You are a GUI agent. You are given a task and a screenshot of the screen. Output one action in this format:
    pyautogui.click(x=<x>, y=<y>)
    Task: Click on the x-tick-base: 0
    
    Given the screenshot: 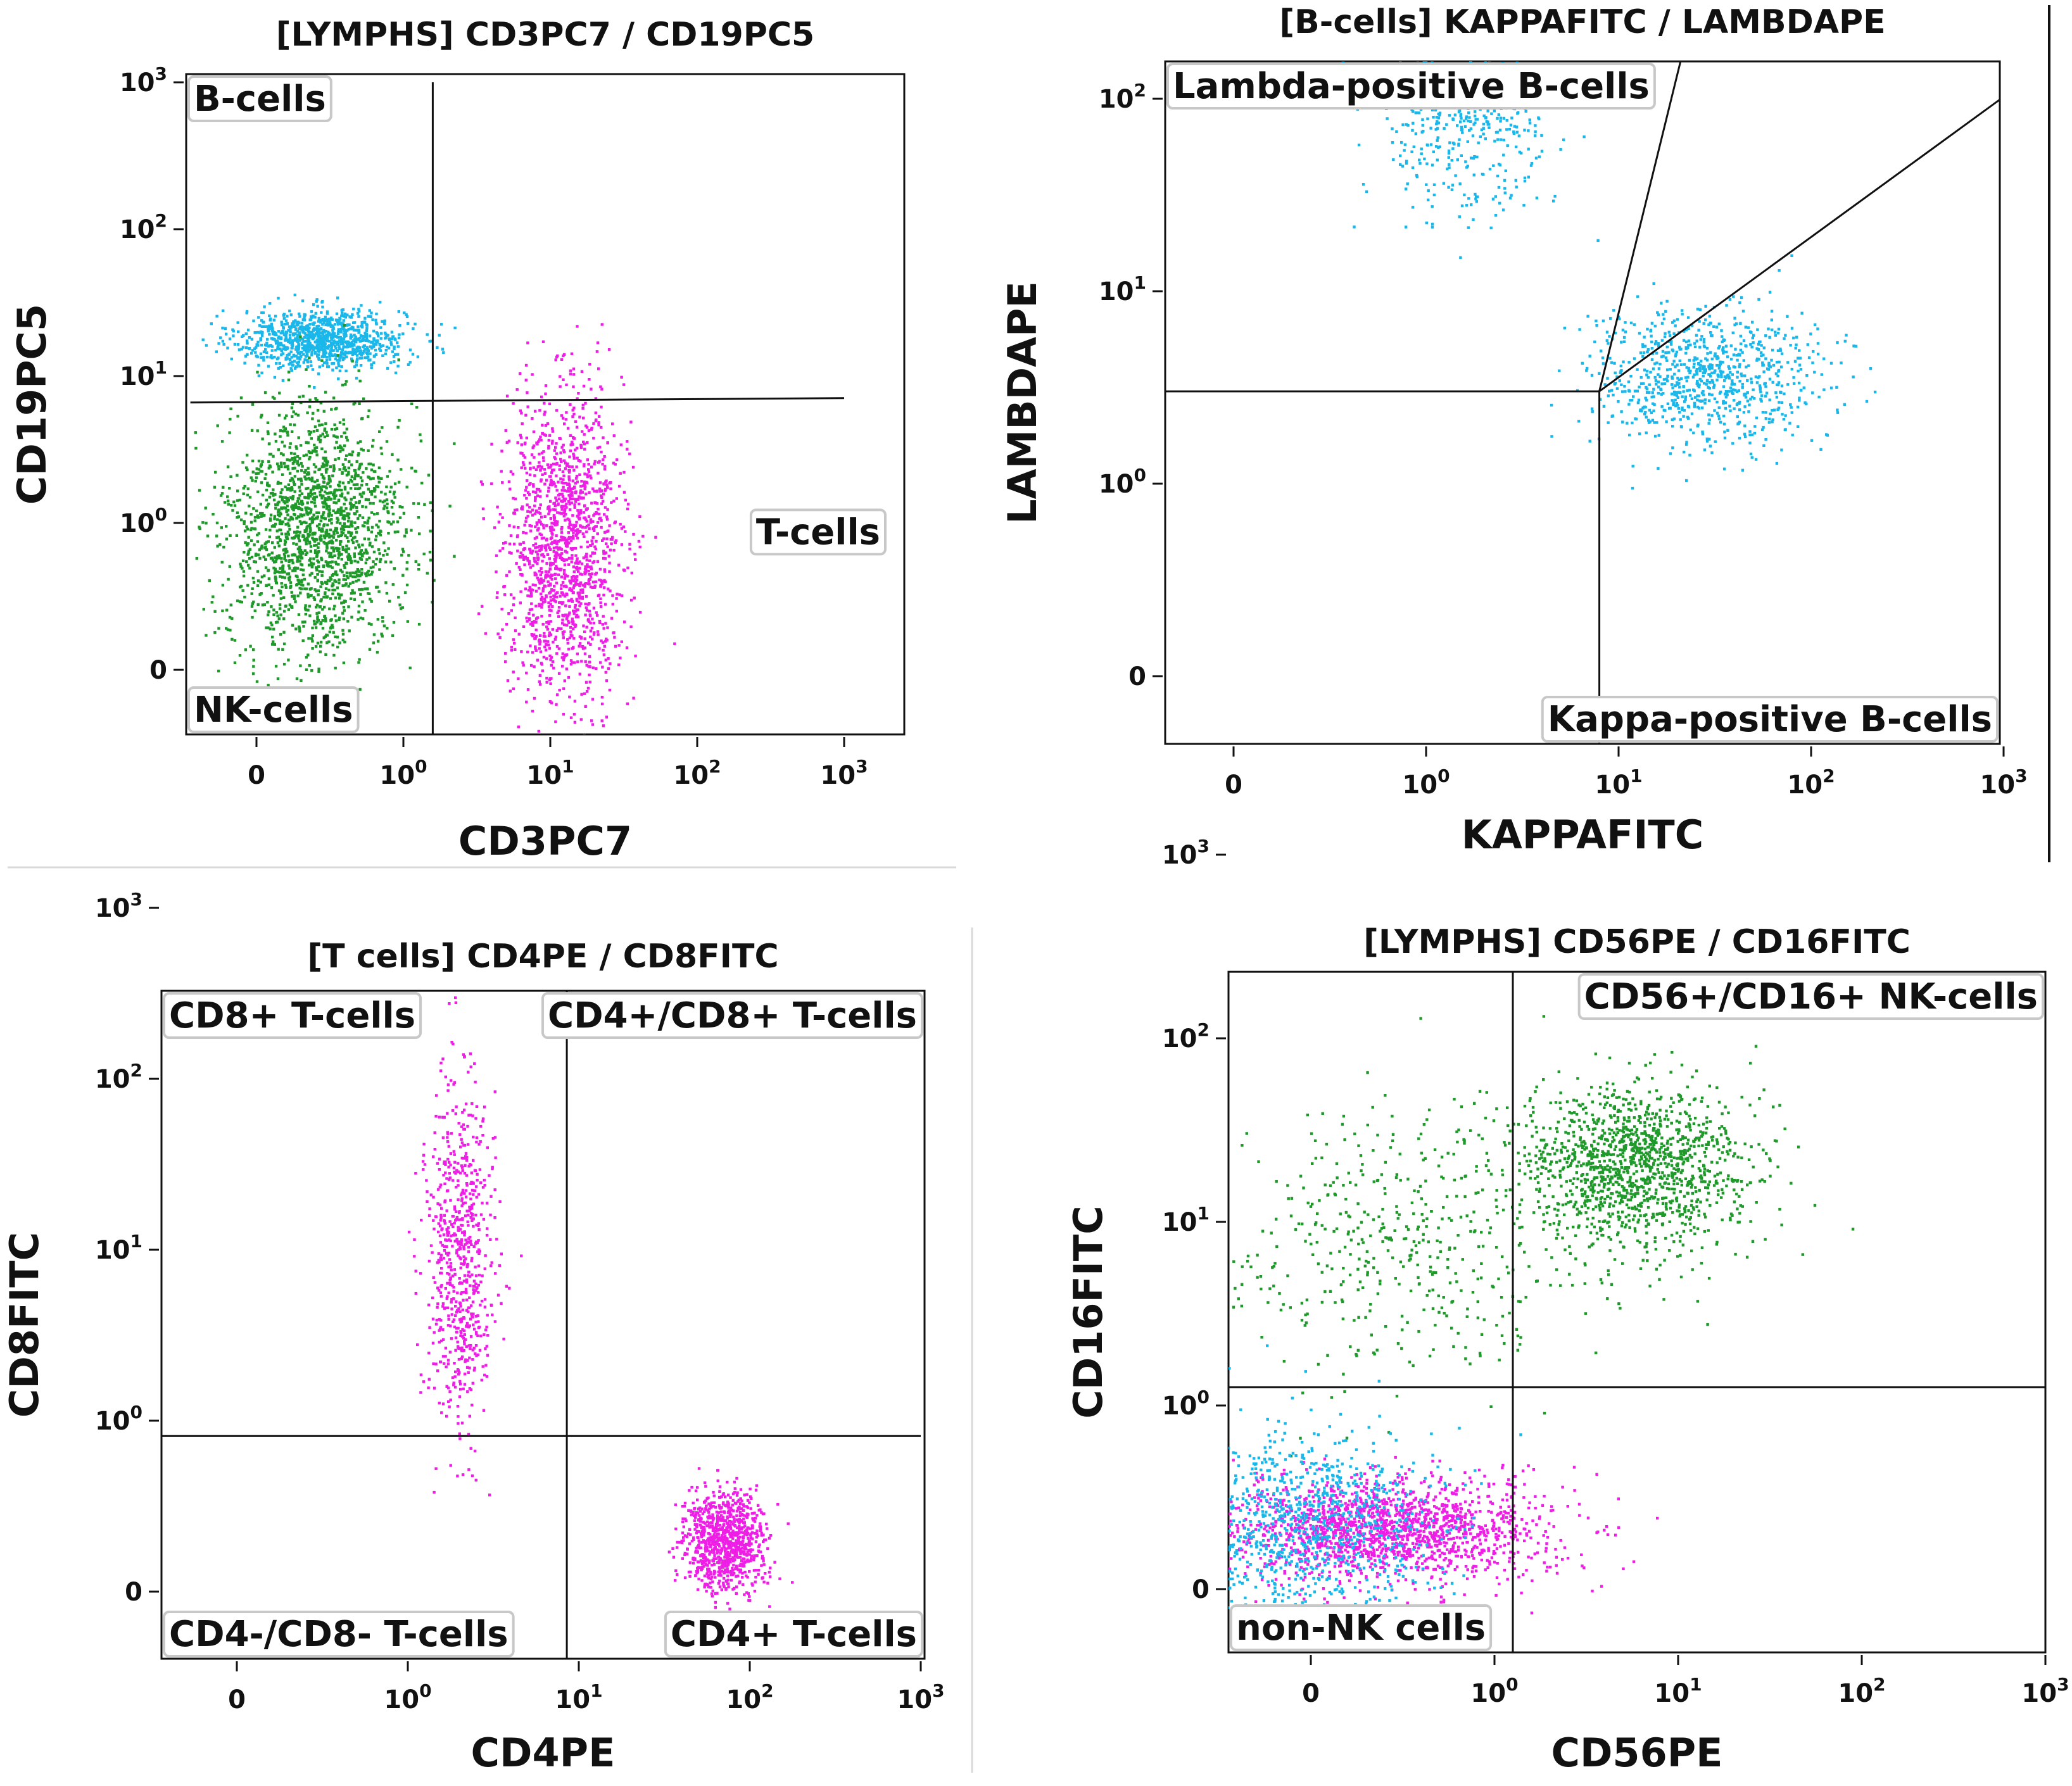 What is the action you would take?
    pyautogui.click(x=256, y=775)
    